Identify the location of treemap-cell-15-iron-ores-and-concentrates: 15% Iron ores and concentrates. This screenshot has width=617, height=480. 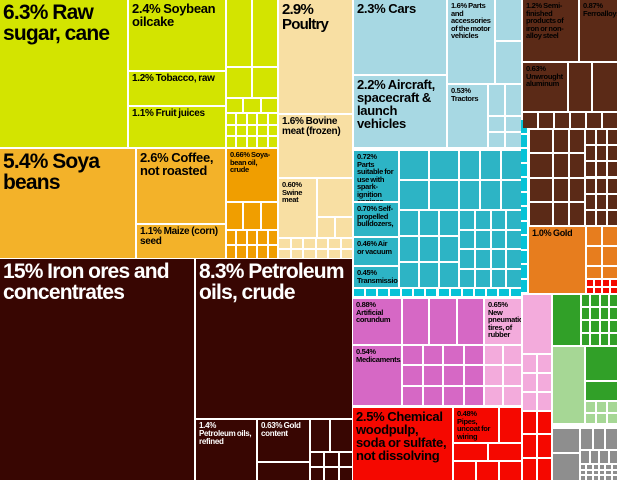
(97, 369).